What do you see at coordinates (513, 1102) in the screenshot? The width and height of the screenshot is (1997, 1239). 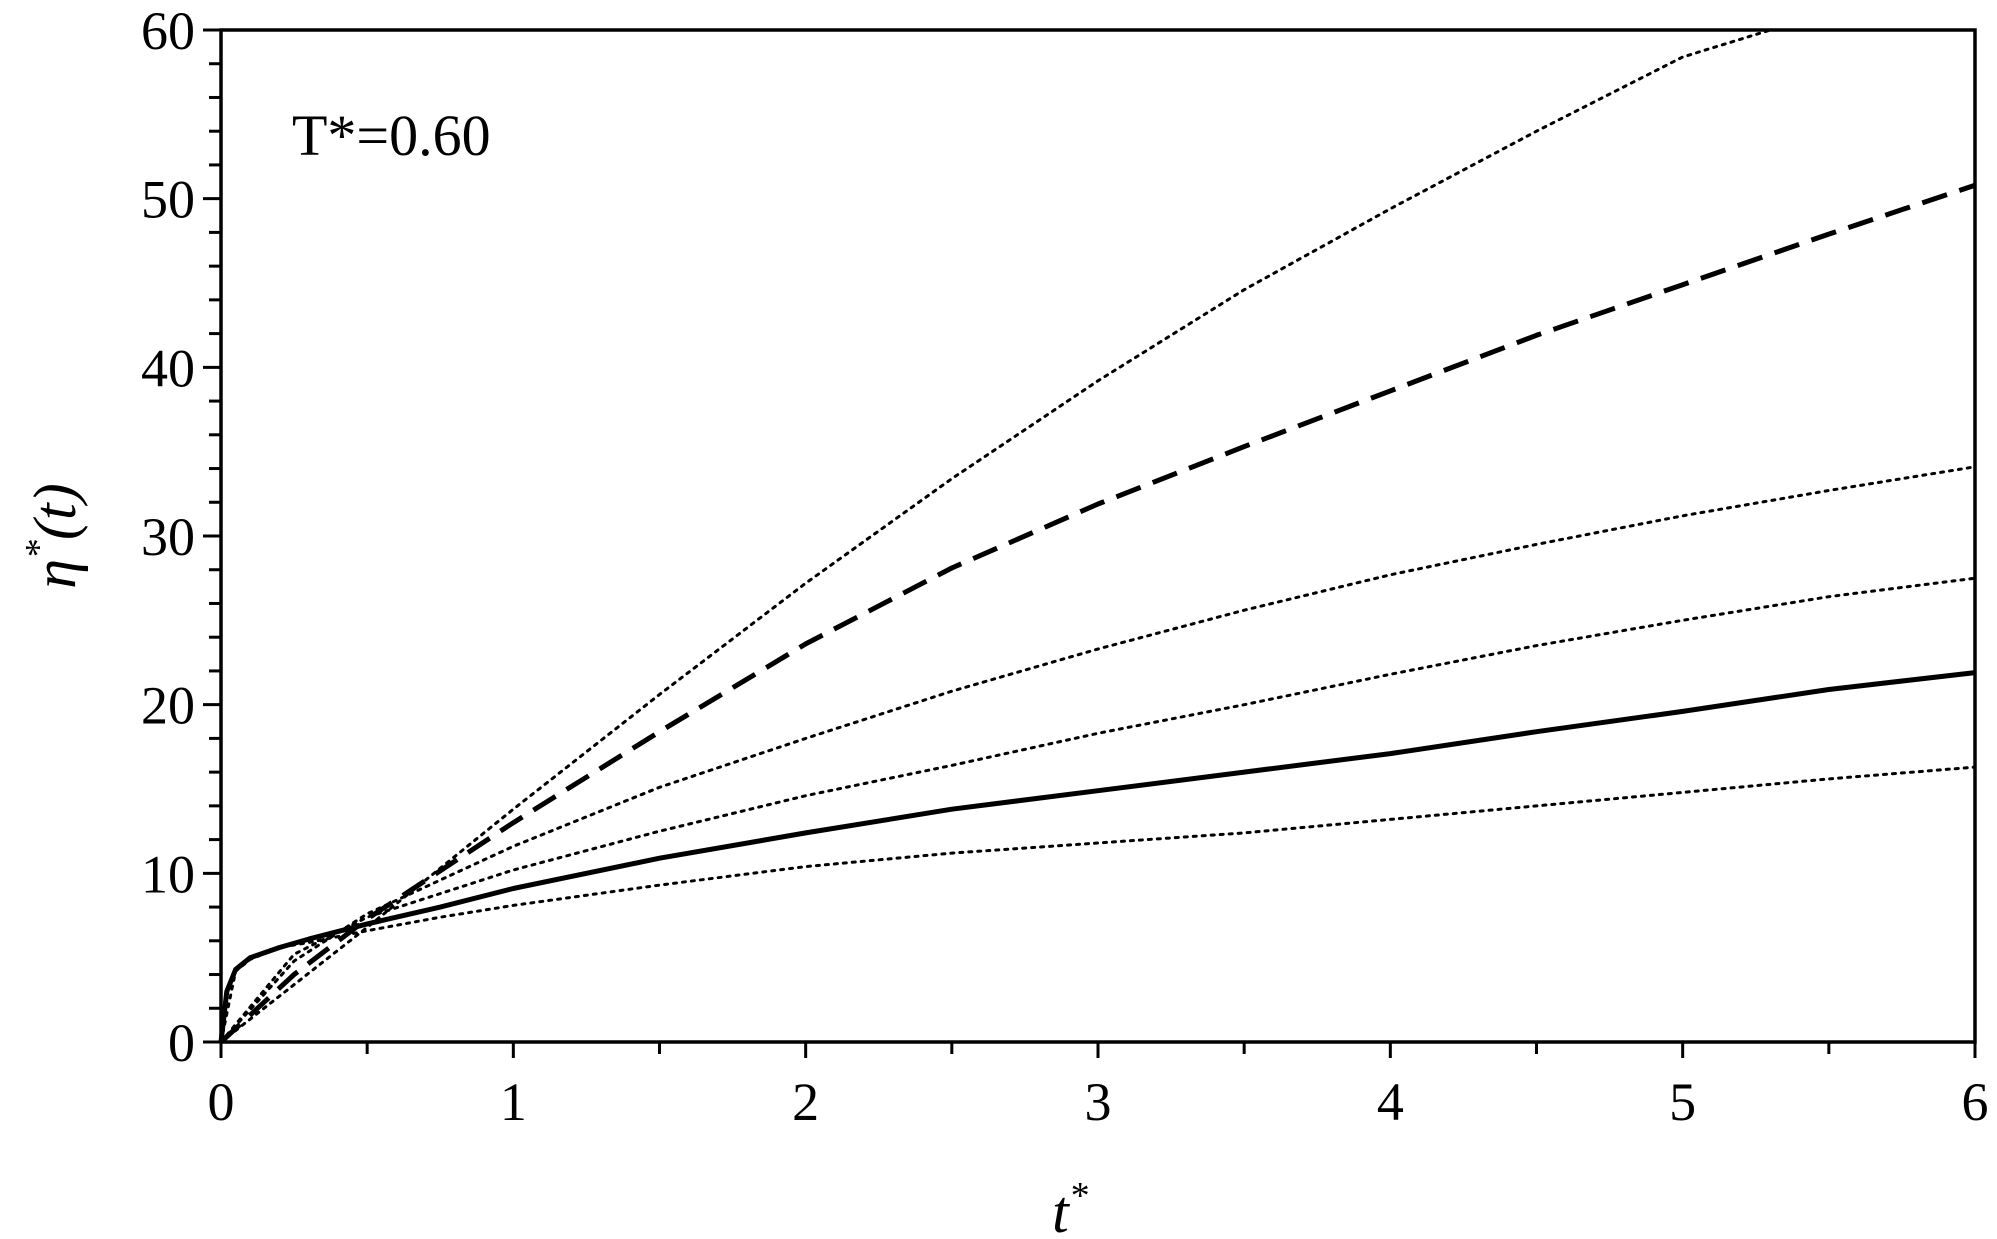 I see `x-tick-label: 1` at bounding box center [513, 1102].